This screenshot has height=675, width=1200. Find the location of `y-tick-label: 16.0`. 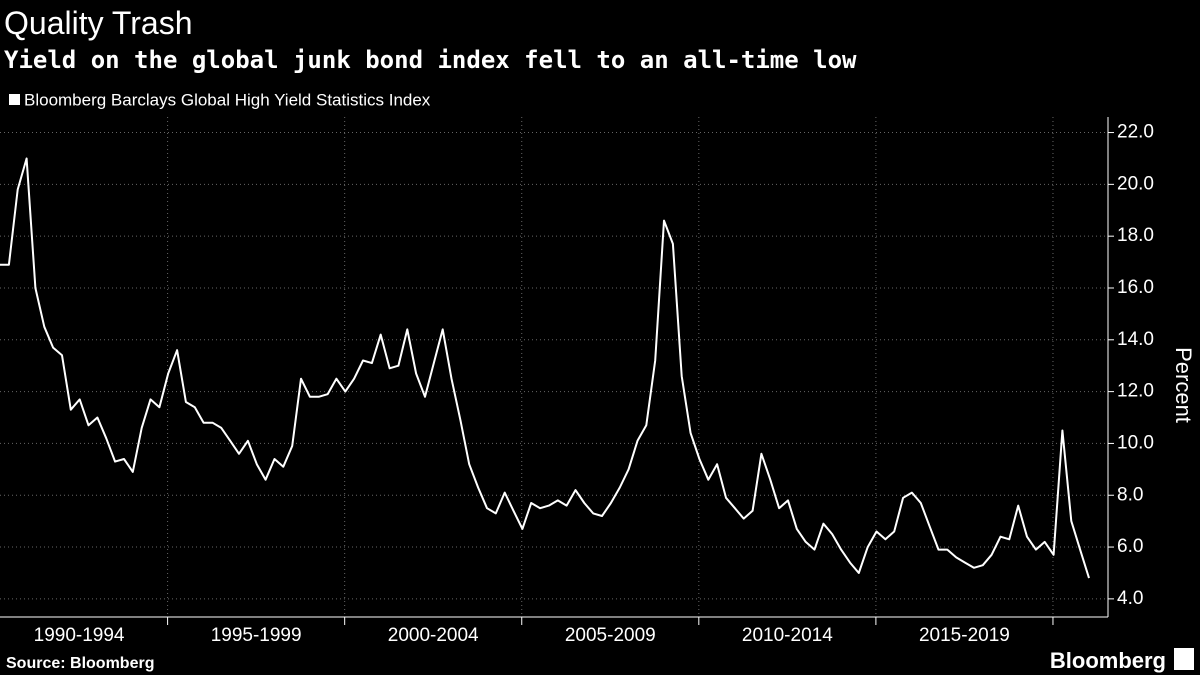

y-tick-label: 16.0 is located at coordinates (1135, 287).